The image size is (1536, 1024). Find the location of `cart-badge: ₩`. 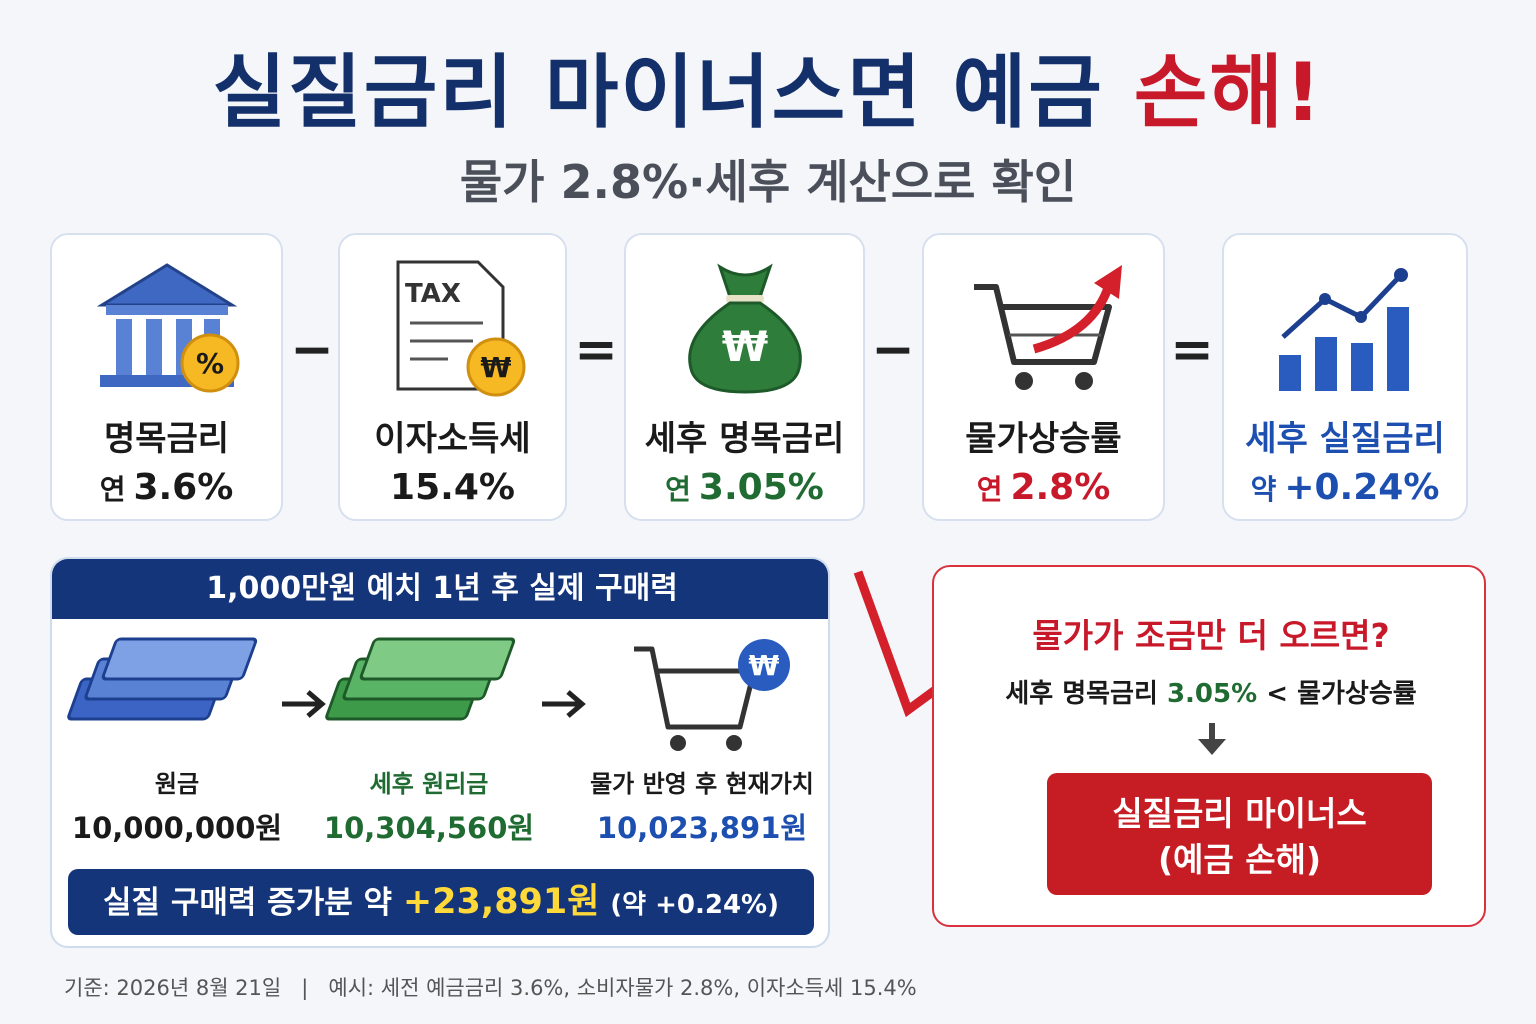

cart-badge: ₩ is located at coordinates (764, 665).